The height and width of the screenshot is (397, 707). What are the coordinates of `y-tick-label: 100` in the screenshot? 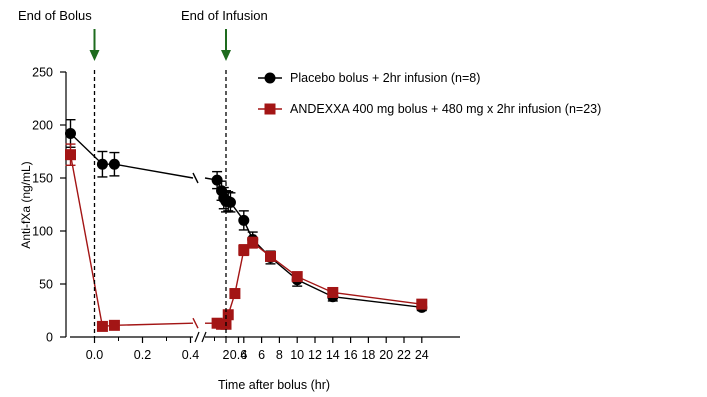 It's located at (42, 232).